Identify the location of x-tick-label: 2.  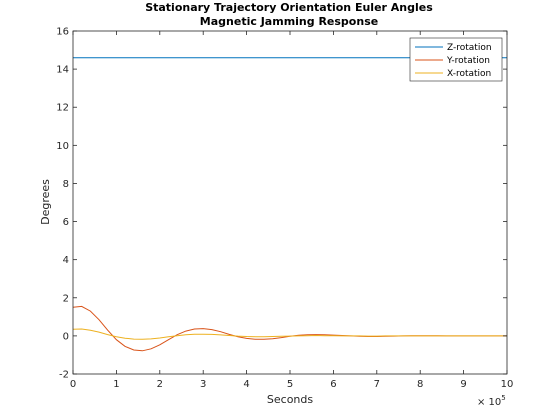
(160, 384).